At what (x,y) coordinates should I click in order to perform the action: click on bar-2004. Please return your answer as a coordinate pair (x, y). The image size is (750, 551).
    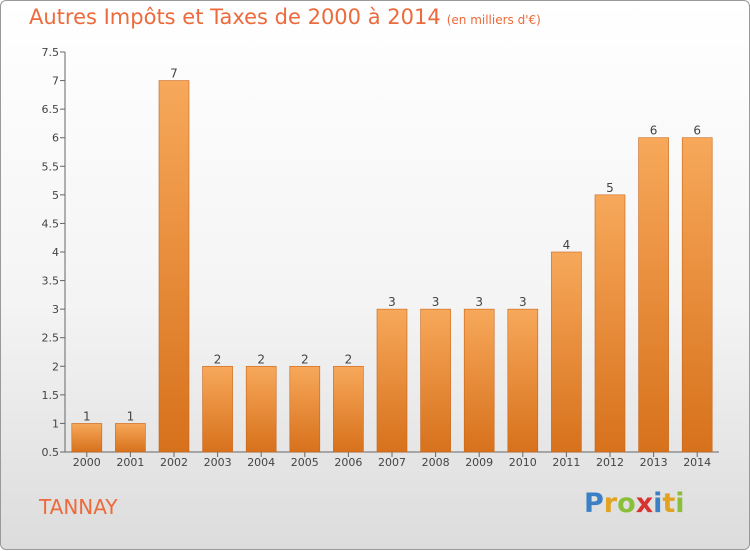
    Looking at the image, I should click on (261, 409).